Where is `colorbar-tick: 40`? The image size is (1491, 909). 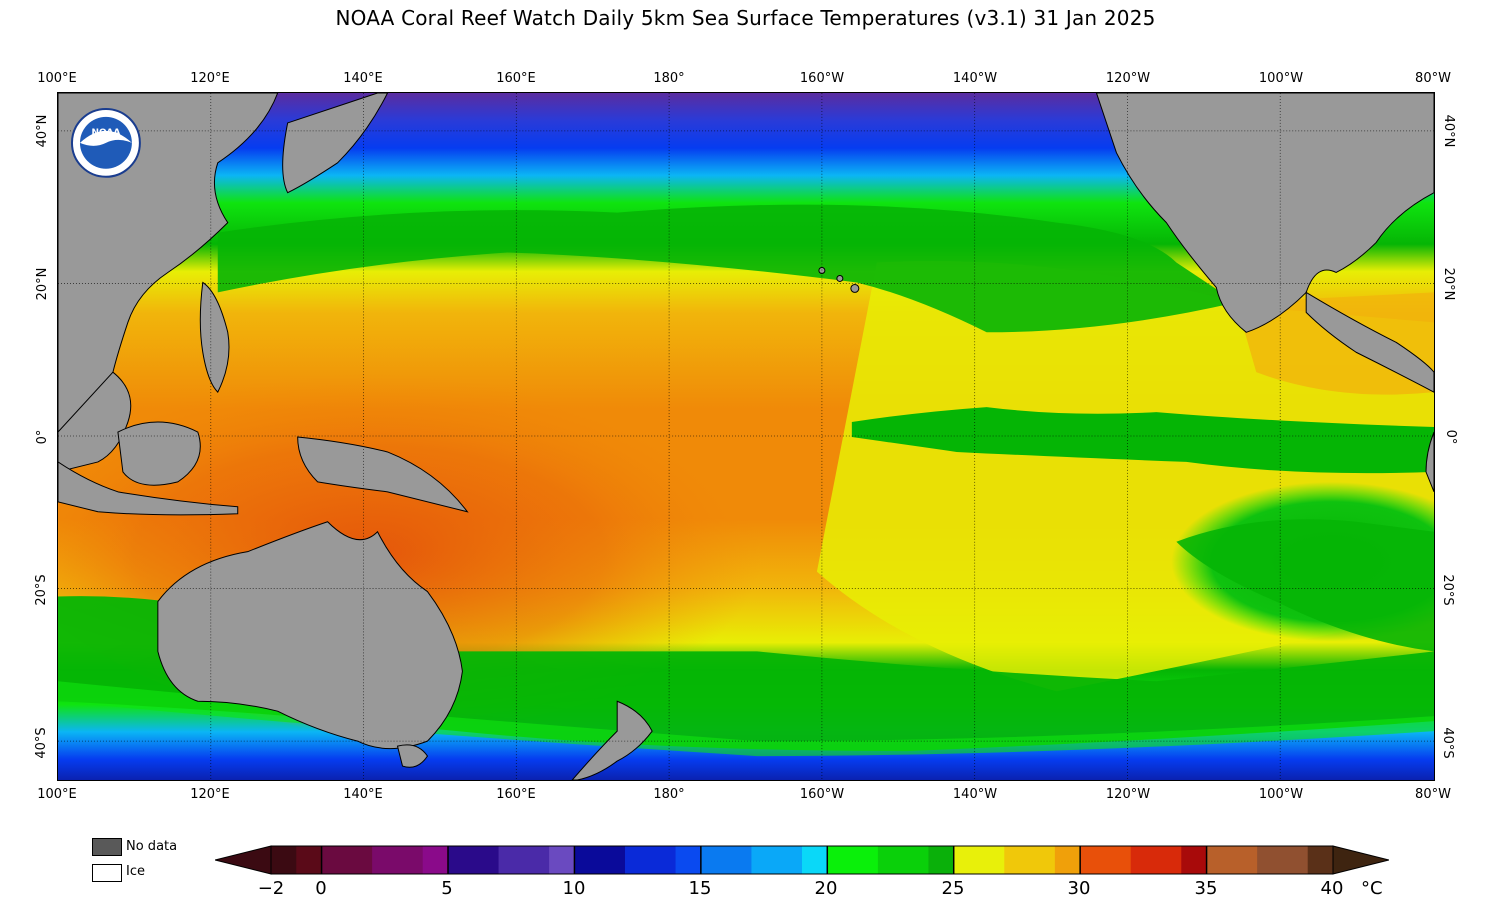 colorbar-tick: 40 is located at coordinates (1332, 888).